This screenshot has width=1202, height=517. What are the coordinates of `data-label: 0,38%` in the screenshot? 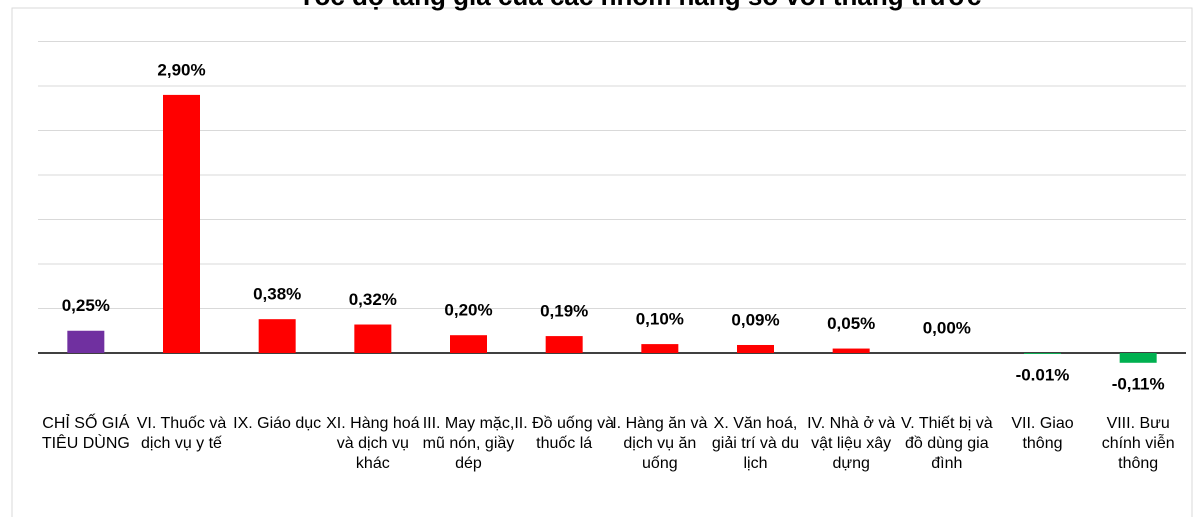 It's located at (277, 294).